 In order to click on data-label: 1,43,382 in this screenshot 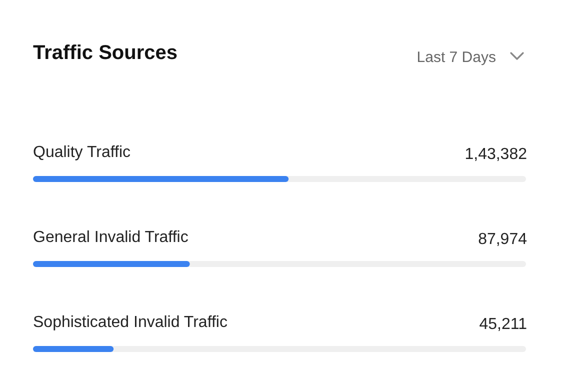, I will do `click(496, 154)`.